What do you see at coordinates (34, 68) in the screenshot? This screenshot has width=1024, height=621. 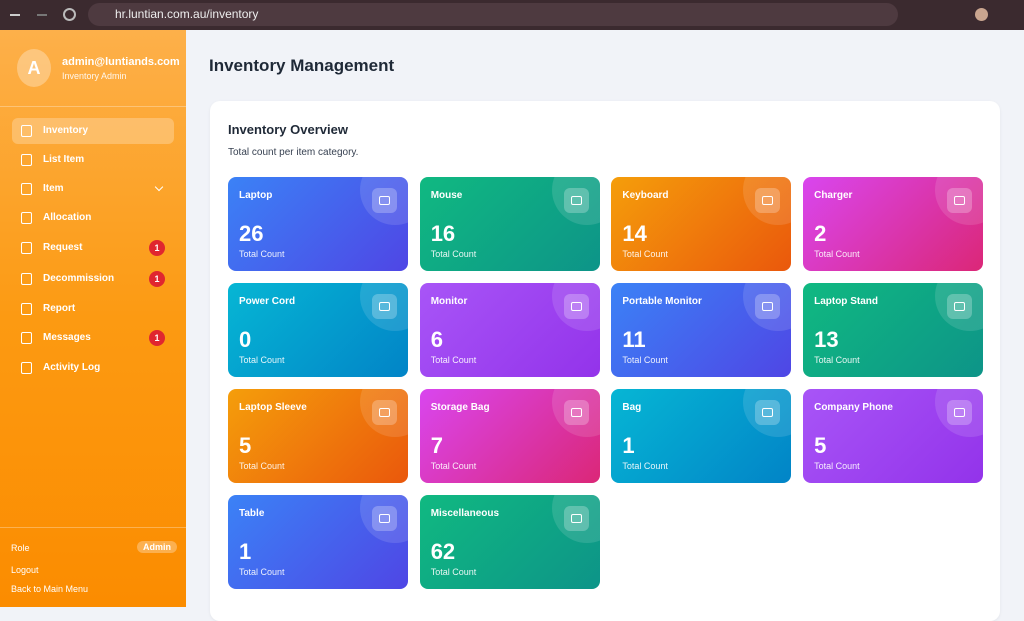 I see `avatar: A` at bounding box center [34, 68].